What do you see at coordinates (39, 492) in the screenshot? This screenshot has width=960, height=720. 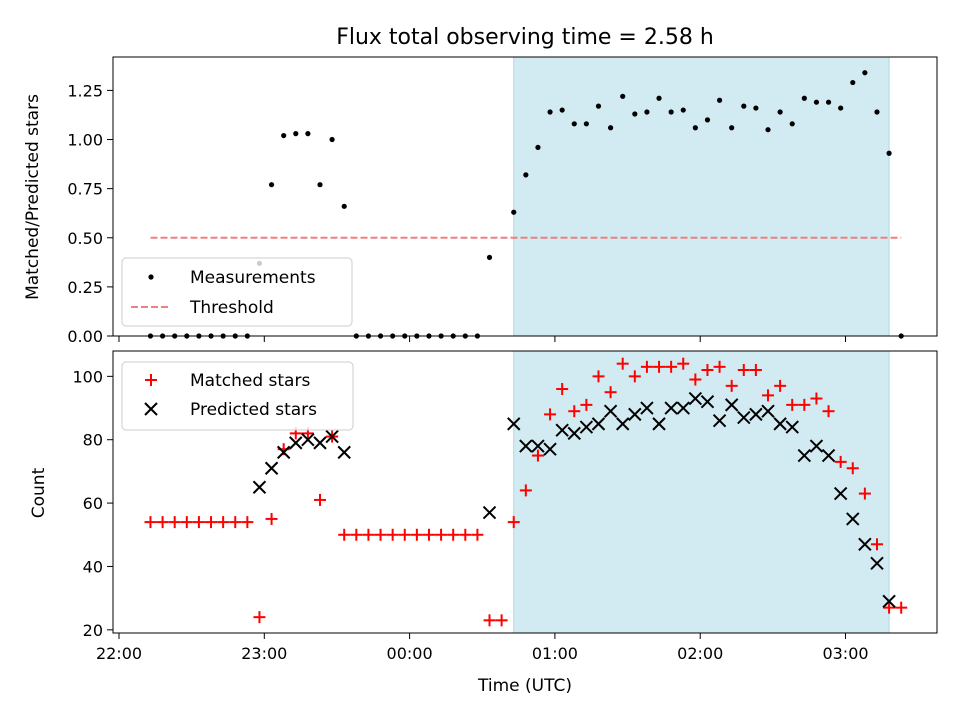 I see `count-y-axis-label: Count` at bounding box center [39, 492].